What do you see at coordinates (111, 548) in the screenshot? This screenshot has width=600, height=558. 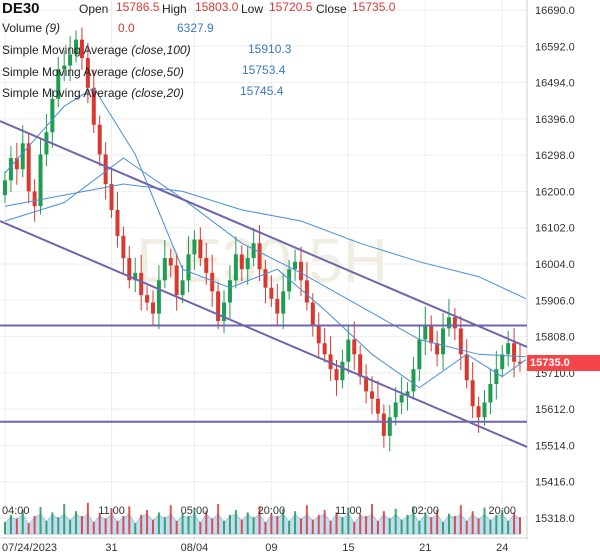 I see `x-tick-date: 31` at bounding box center [111, 548].